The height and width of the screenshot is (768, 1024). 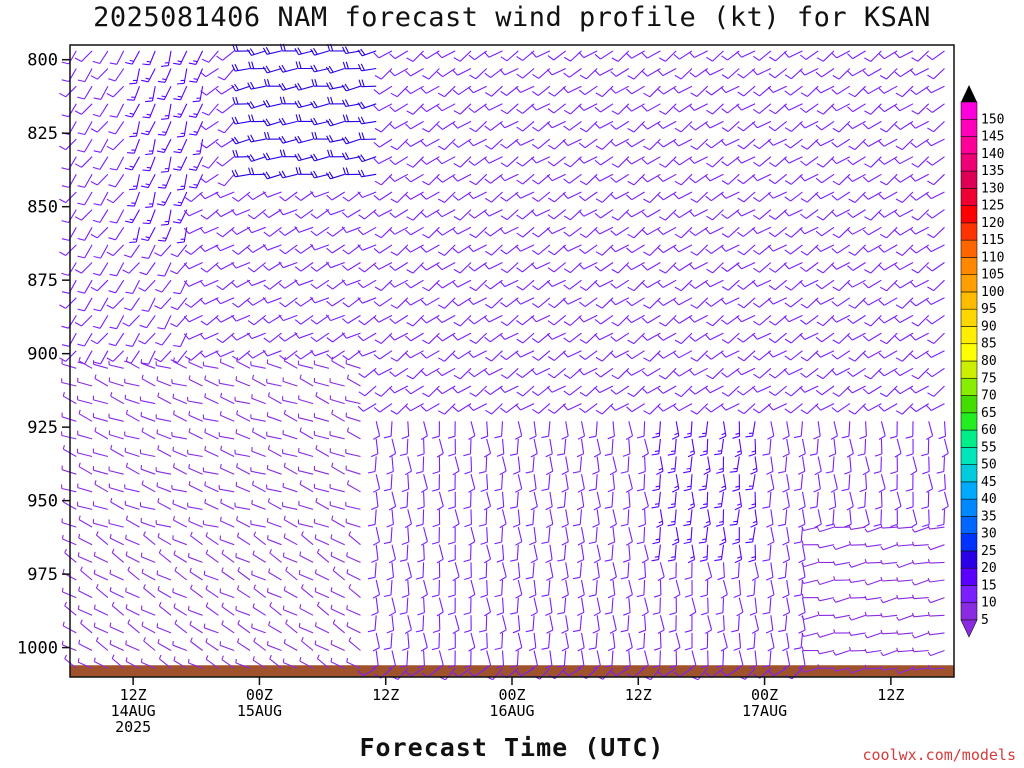 What do you see at coordinates (992, 119) in the screenshot?
I see `colorbar-label: 150` at bounding box center [992, 119].